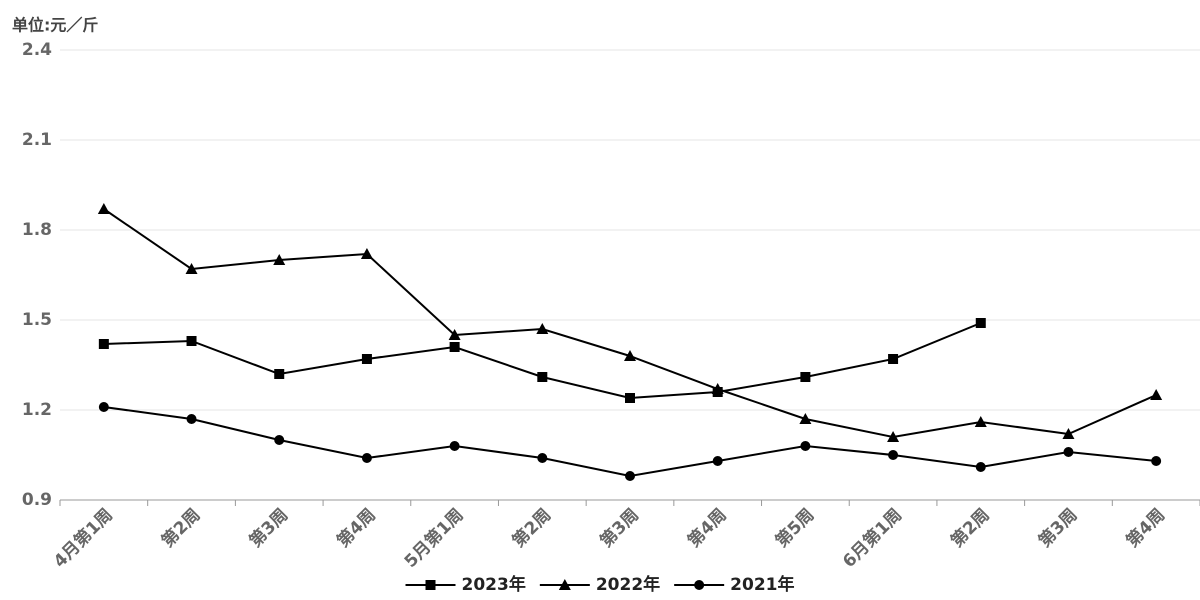 The width and height of the screenshot is (1200, 600). What do you see at coordinates (37, 50) in the screenshot?
I see `y-tick-label: 2.4` at bounding box center [37, 50].